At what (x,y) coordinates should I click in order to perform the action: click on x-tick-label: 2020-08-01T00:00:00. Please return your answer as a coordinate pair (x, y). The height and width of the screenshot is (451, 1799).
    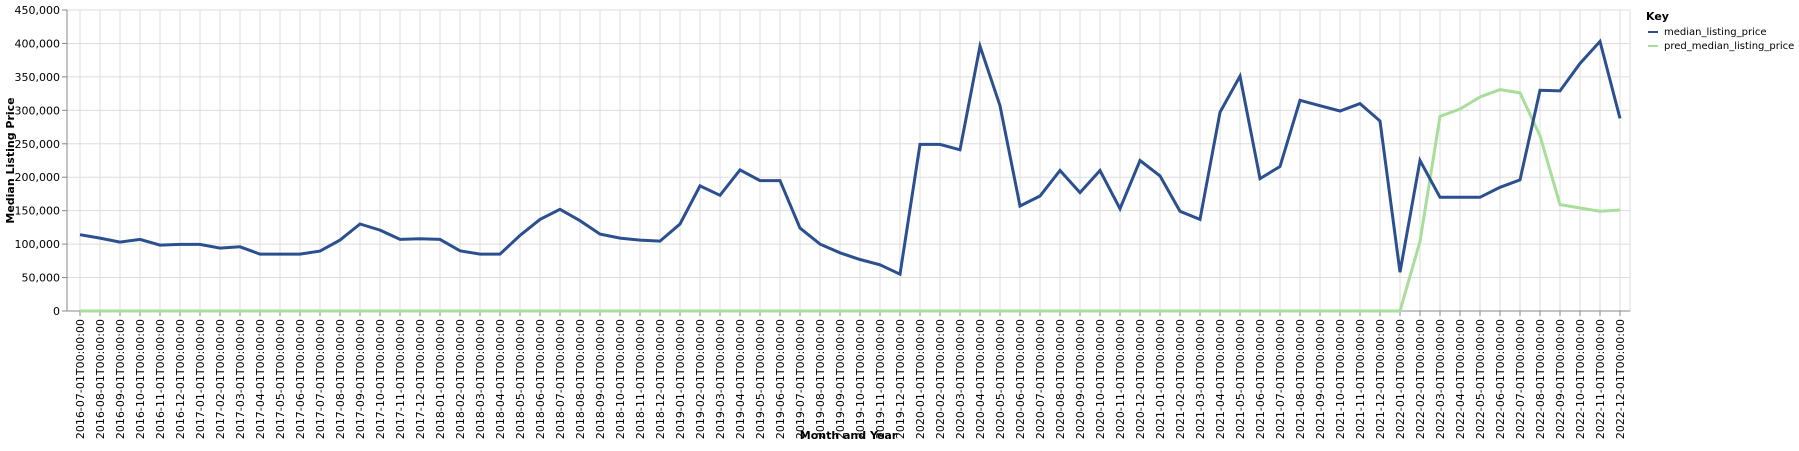
    Looking at the image, I should click on (1060, 379).